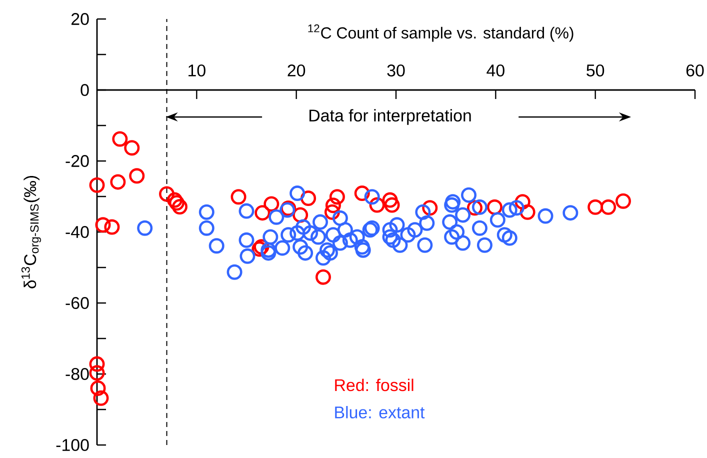  I want to click on x-tick-label: 40, so click(495, 70).